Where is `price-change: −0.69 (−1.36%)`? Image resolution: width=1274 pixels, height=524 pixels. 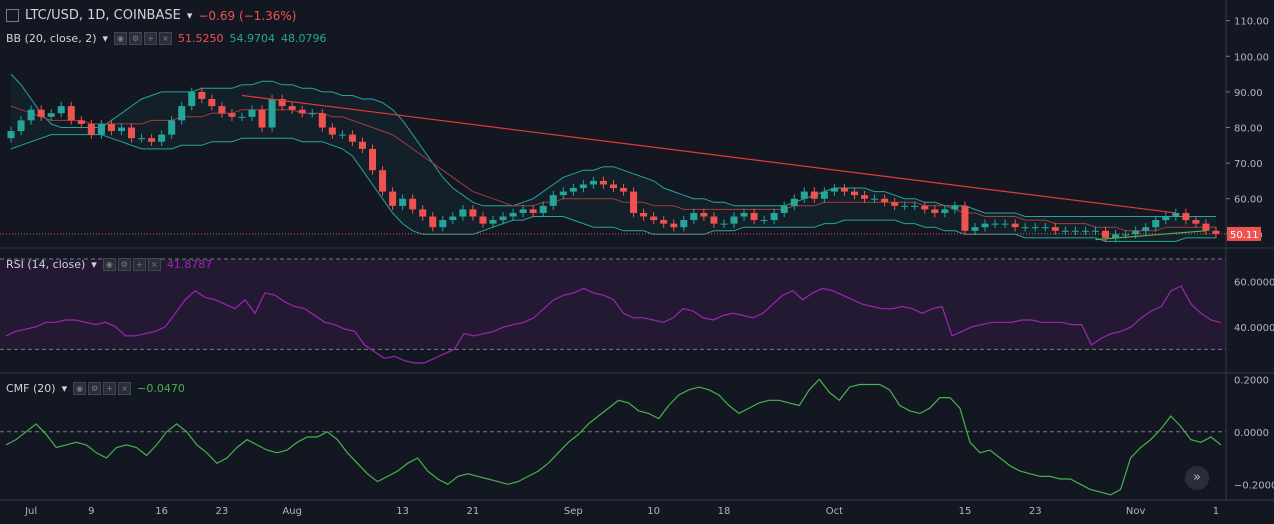 price-change: −0.69 (−1.36%) is located at coordinates (247, 15).